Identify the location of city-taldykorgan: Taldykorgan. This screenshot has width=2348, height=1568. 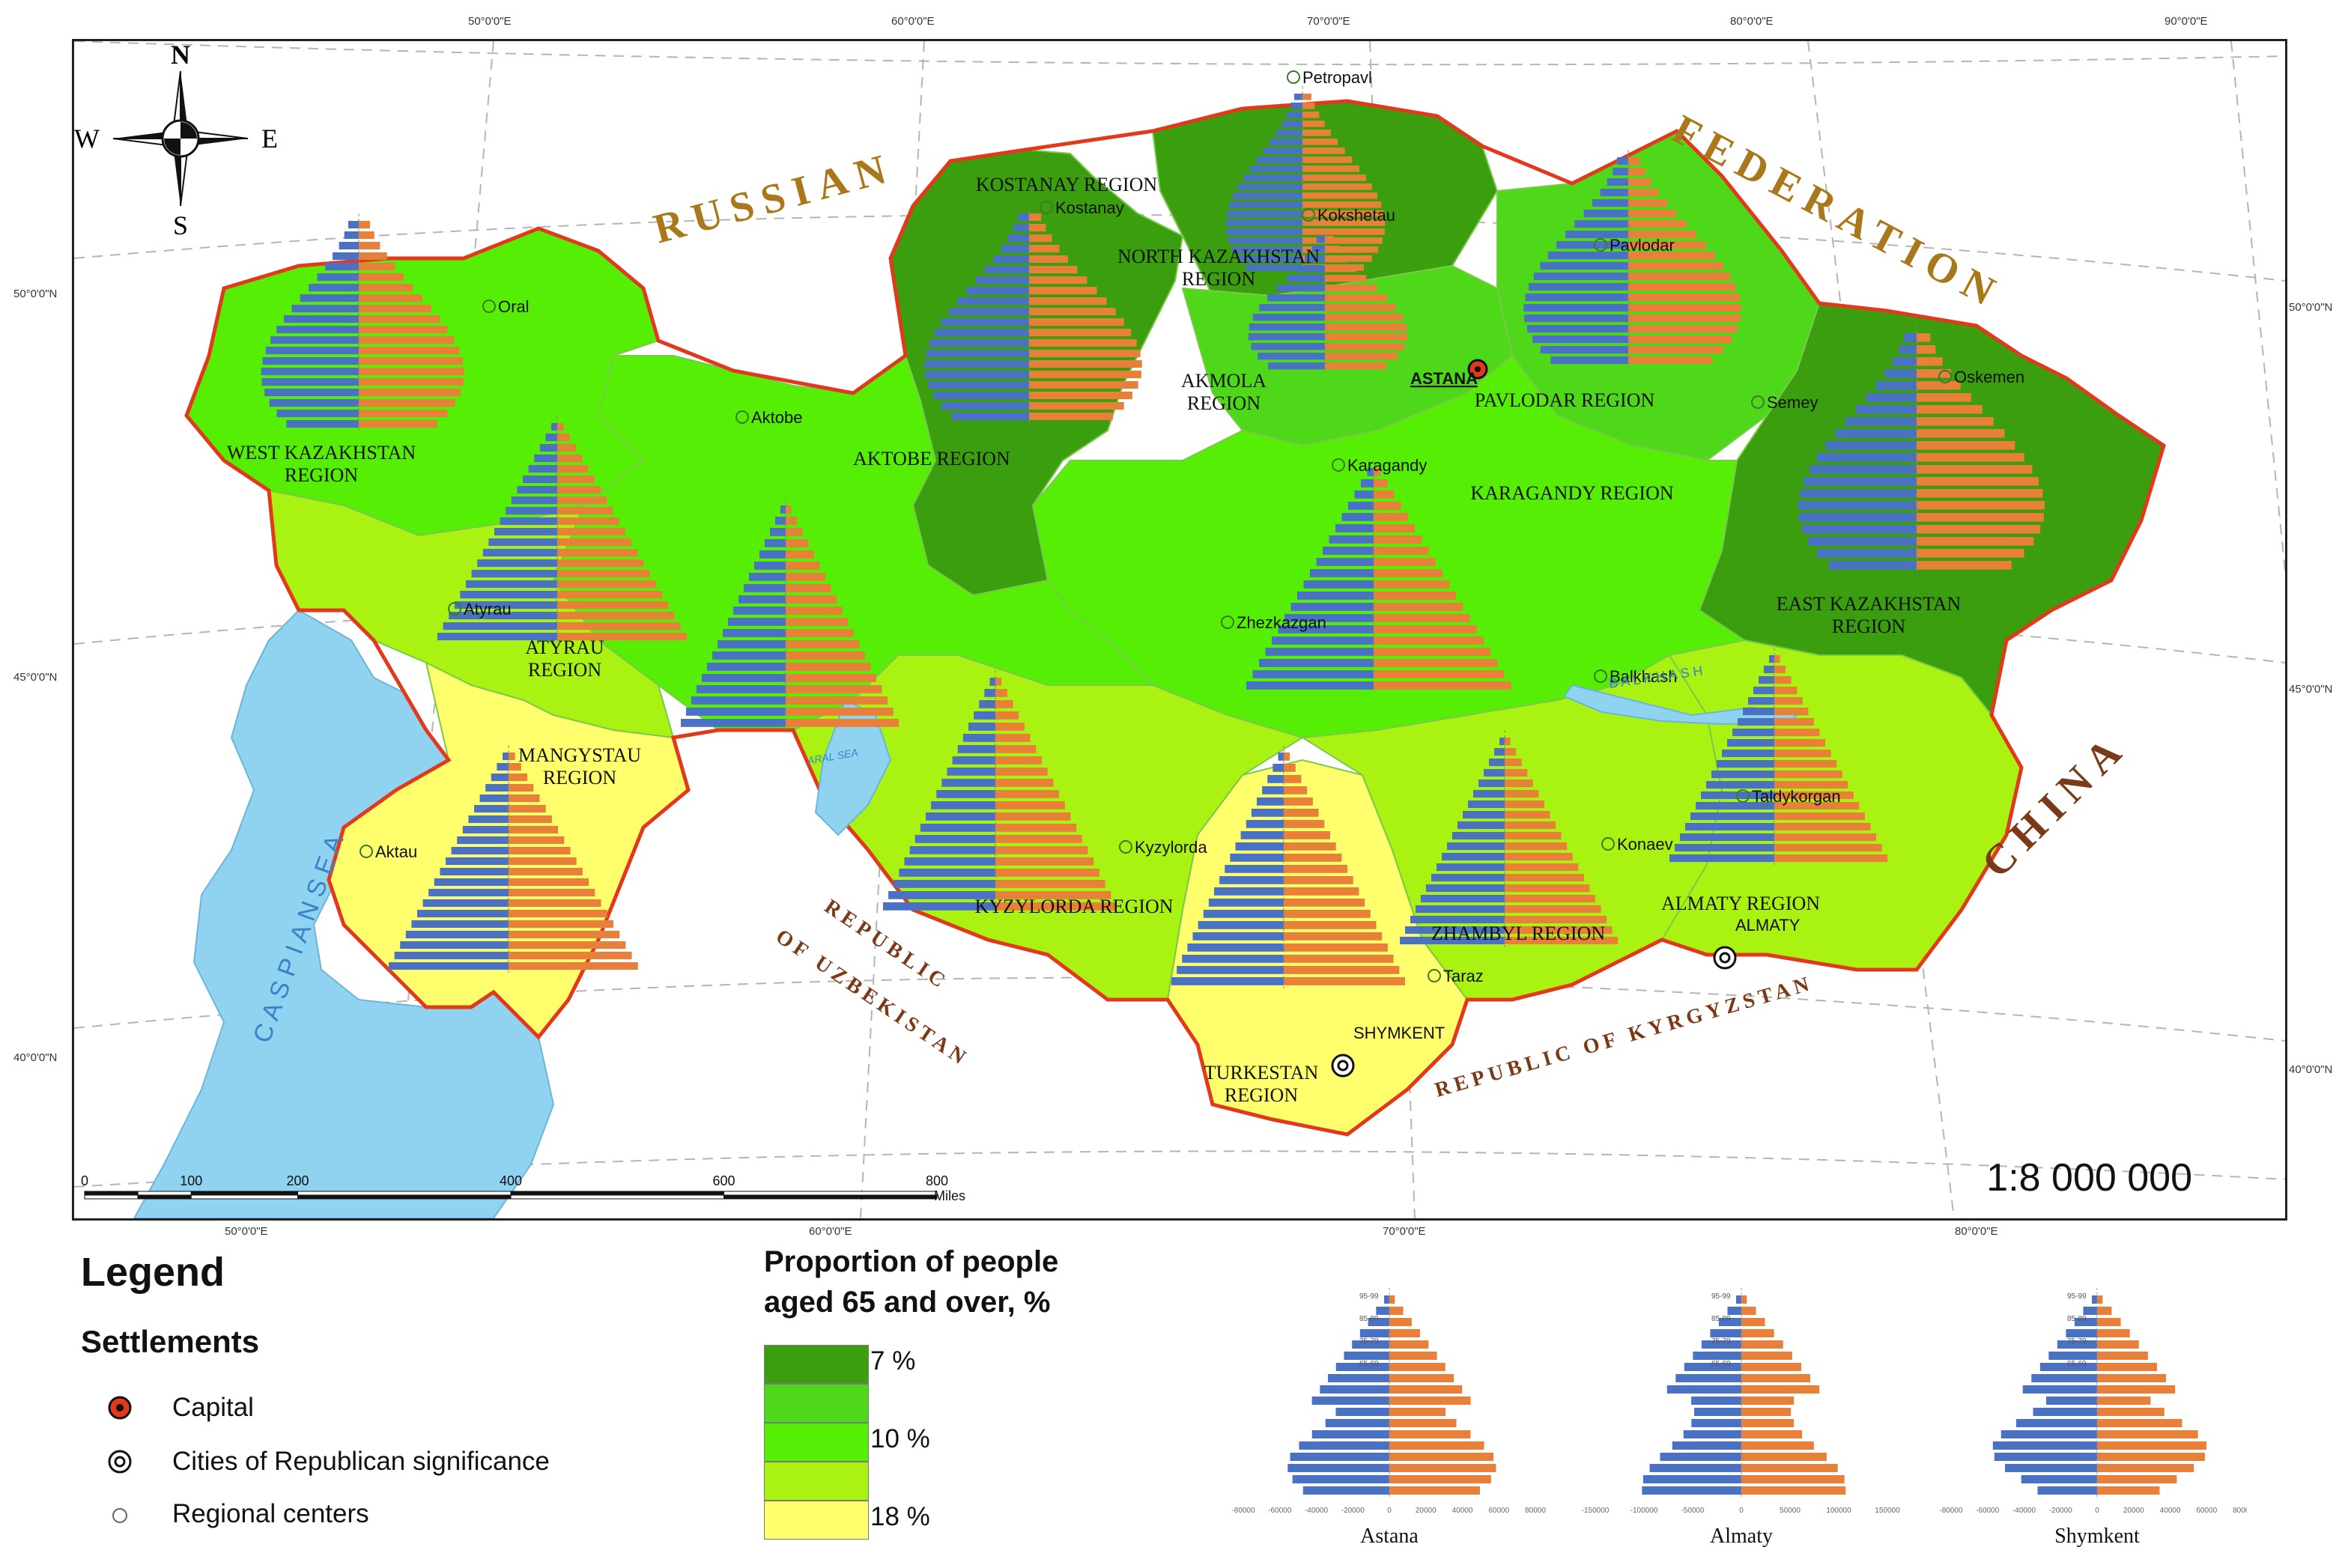
(1789, 797).